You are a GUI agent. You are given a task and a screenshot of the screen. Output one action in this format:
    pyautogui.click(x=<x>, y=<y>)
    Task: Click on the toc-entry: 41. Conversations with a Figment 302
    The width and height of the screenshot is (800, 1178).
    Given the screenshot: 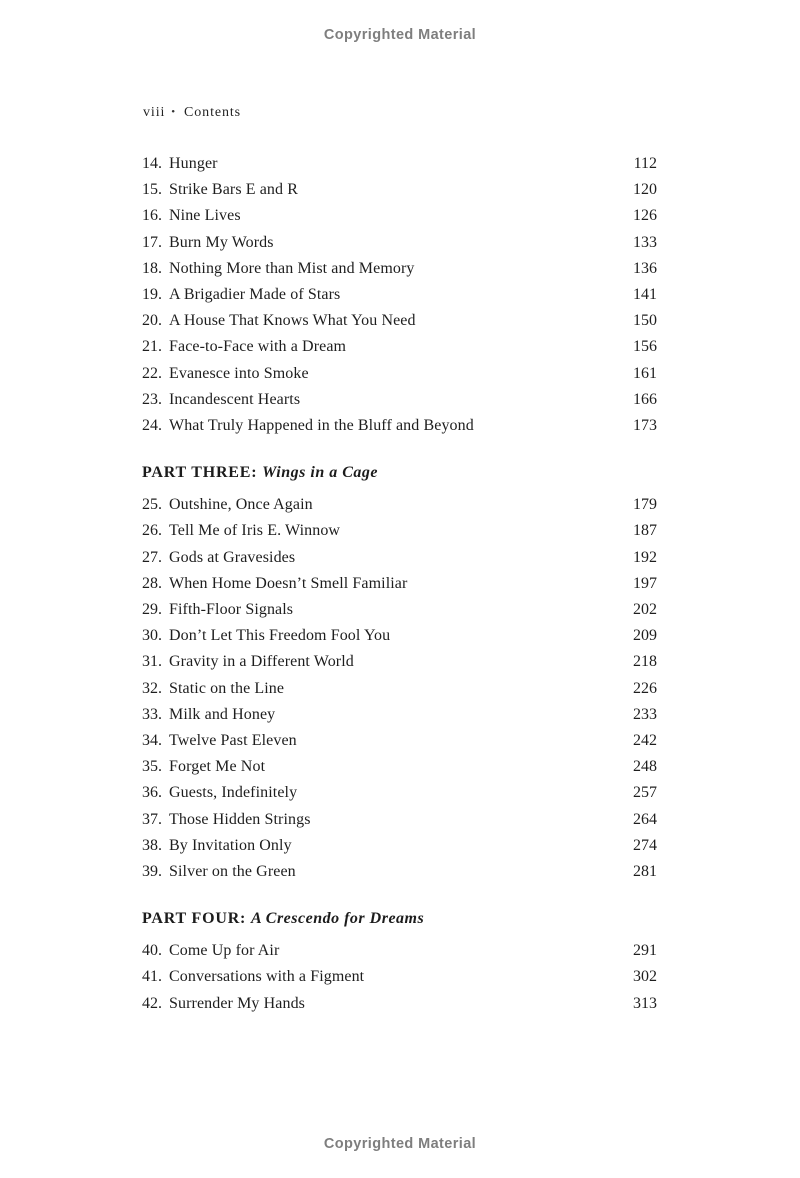 What is the action you would take?
    pyautogui.click(x=399, y=977)
    